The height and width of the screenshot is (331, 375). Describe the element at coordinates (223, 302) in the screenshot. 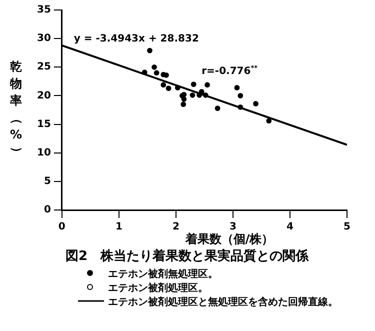

I see `legend-label: エテホン被剤処理区と無処理区を含めた回帰直線。` at that location.